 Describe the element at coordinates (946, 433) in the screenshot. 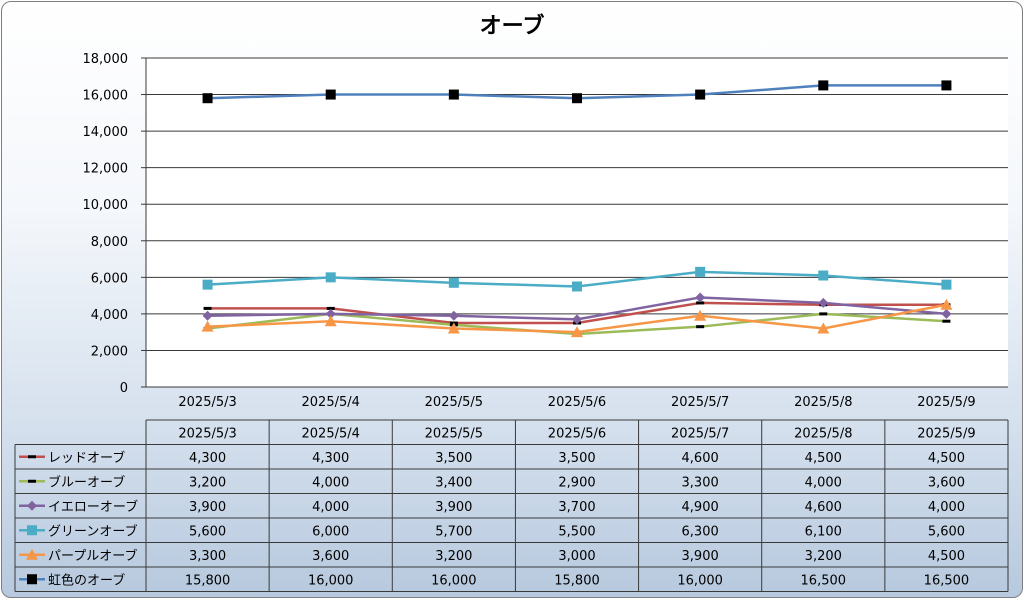

I see `table-header-cell: 2025/5/9` at that location.